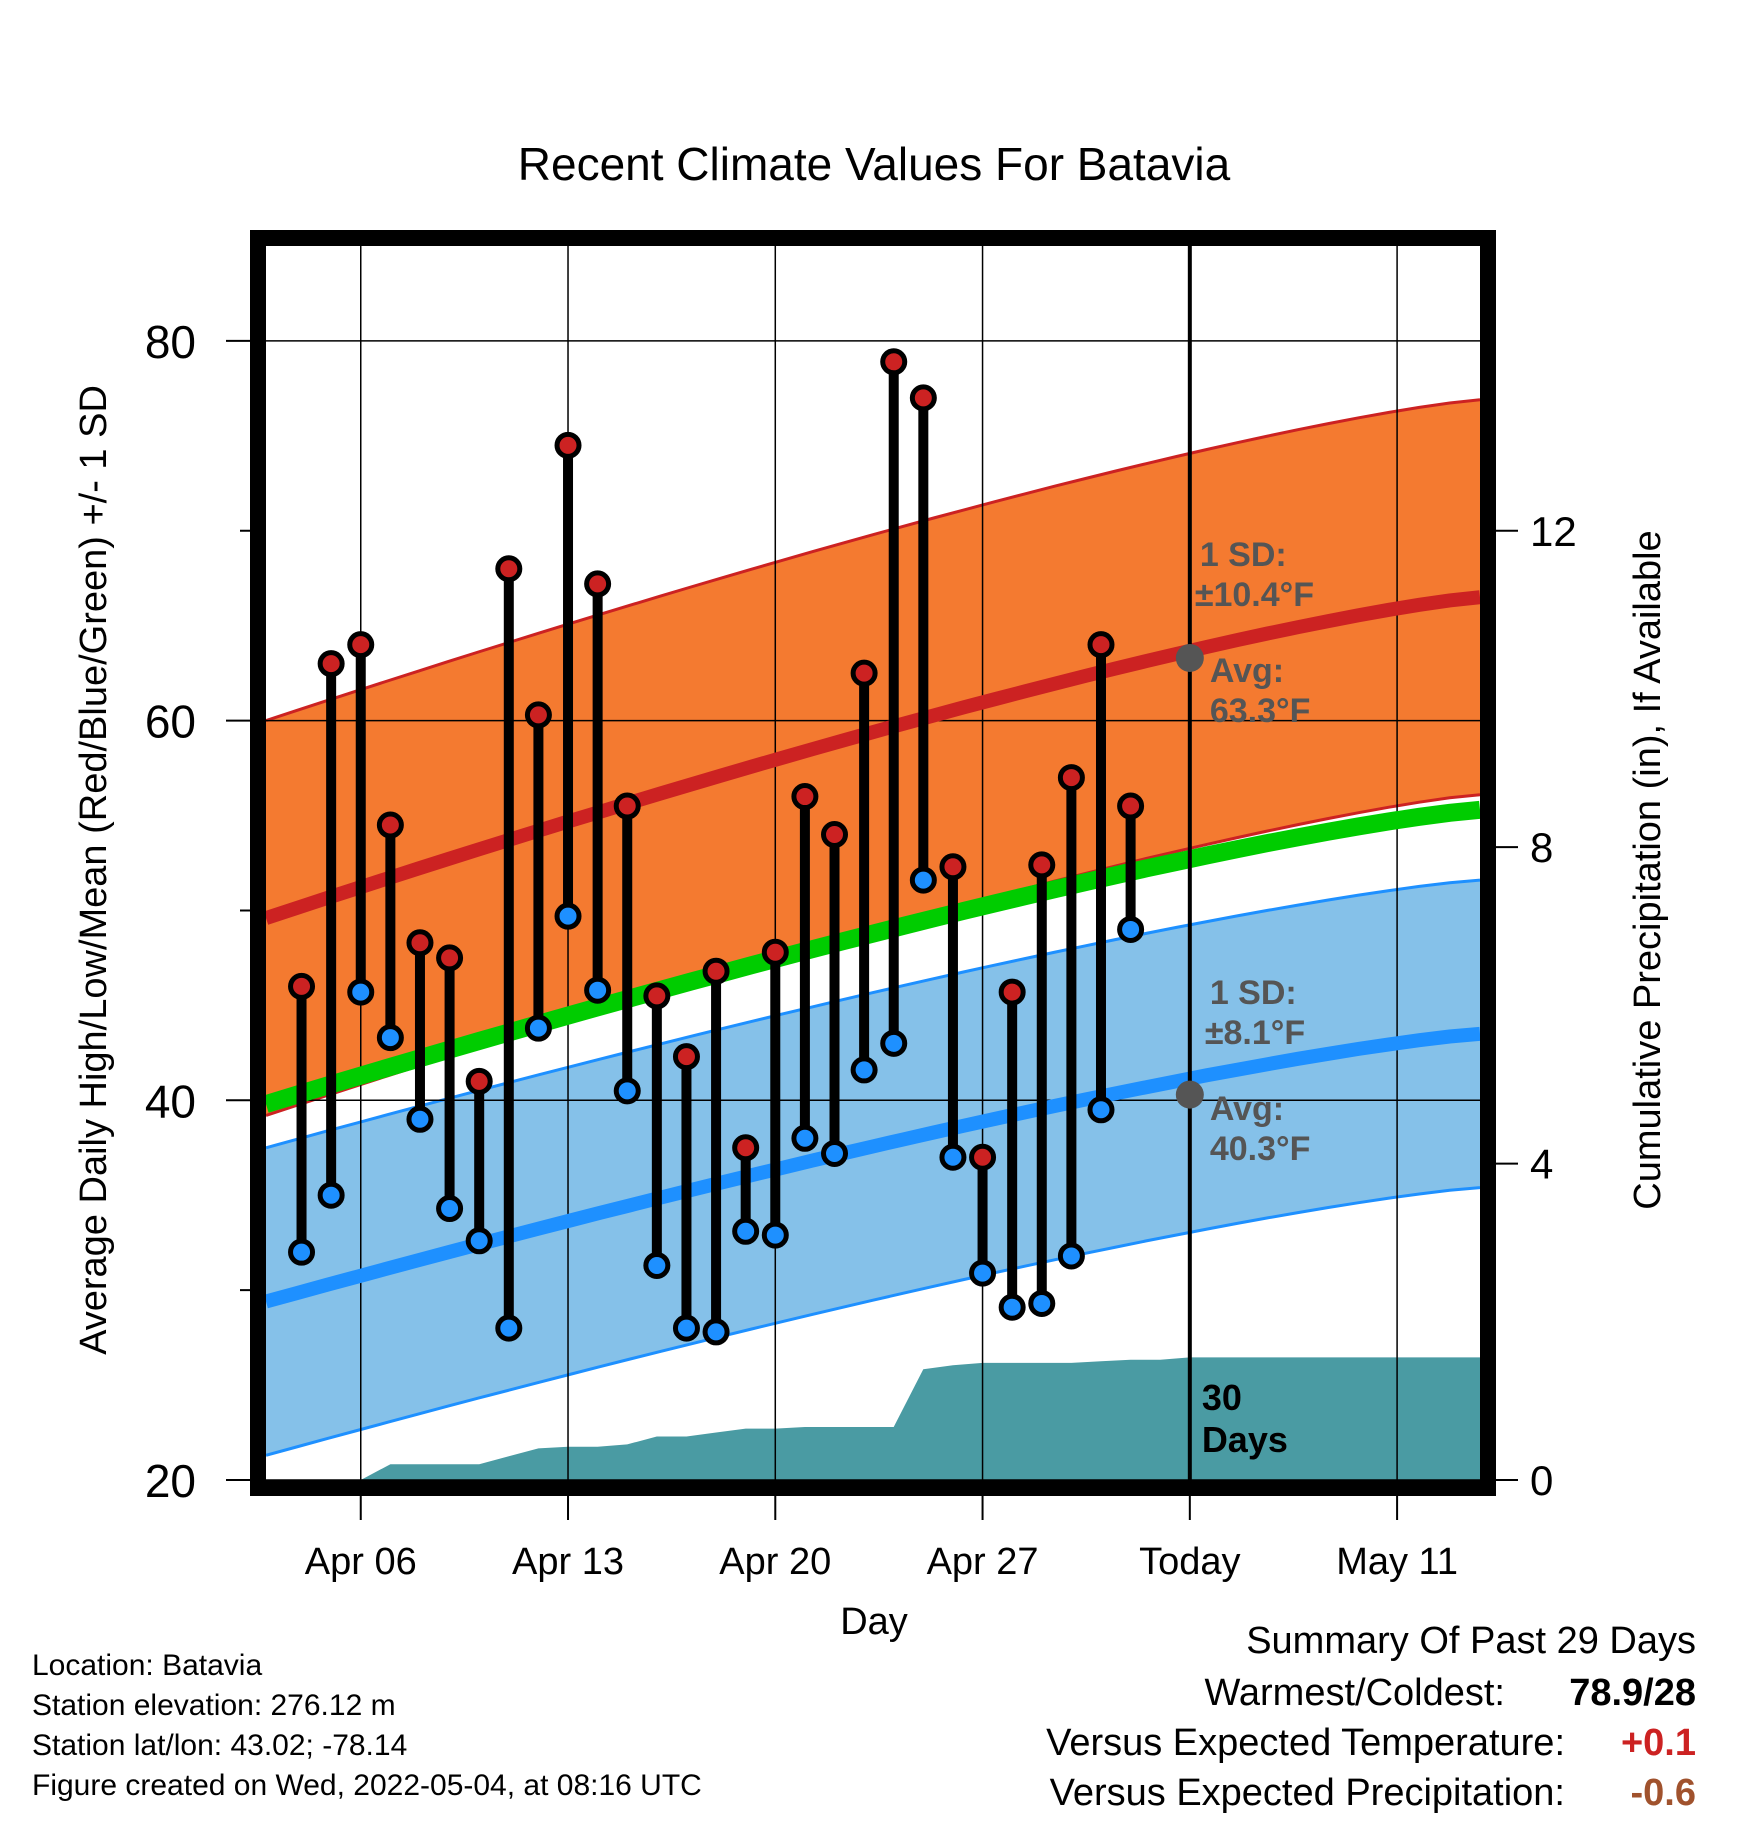 This screenshot has height=1828, width=1748. I want to click on chart-title: Recent Climate Values For Batavia, so click(874, 164).